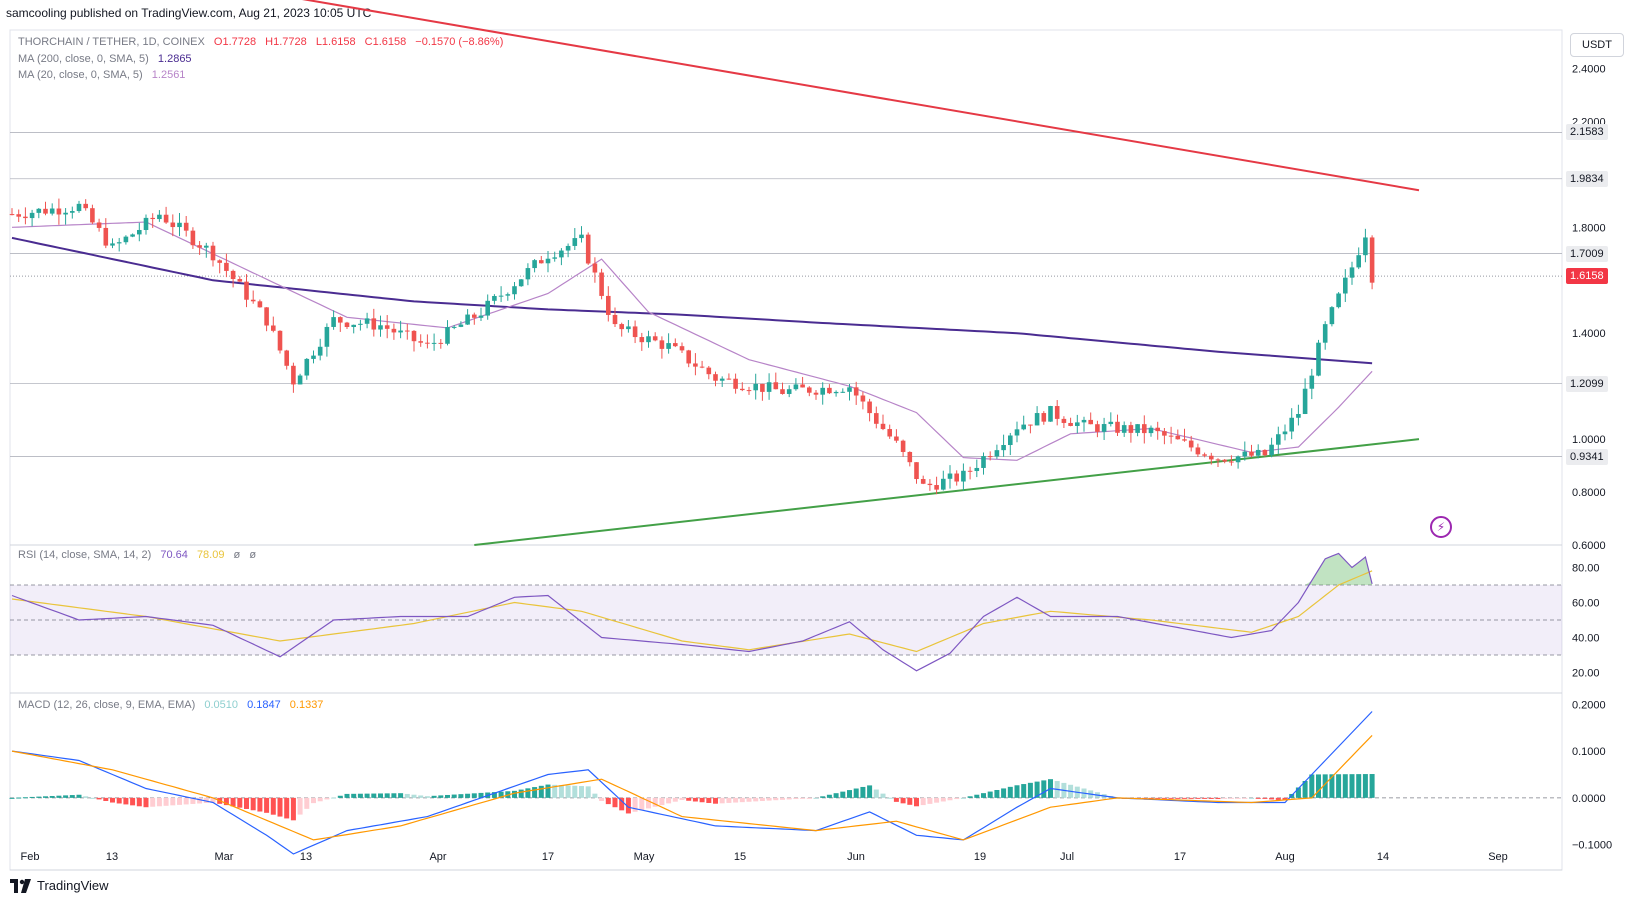 This screenshot has height=901, width=1634. What do you see at coordinates (1587, 253) in the screenshot?
I see `price-level-label: 1.7009` at bounding box center [1587, 253].